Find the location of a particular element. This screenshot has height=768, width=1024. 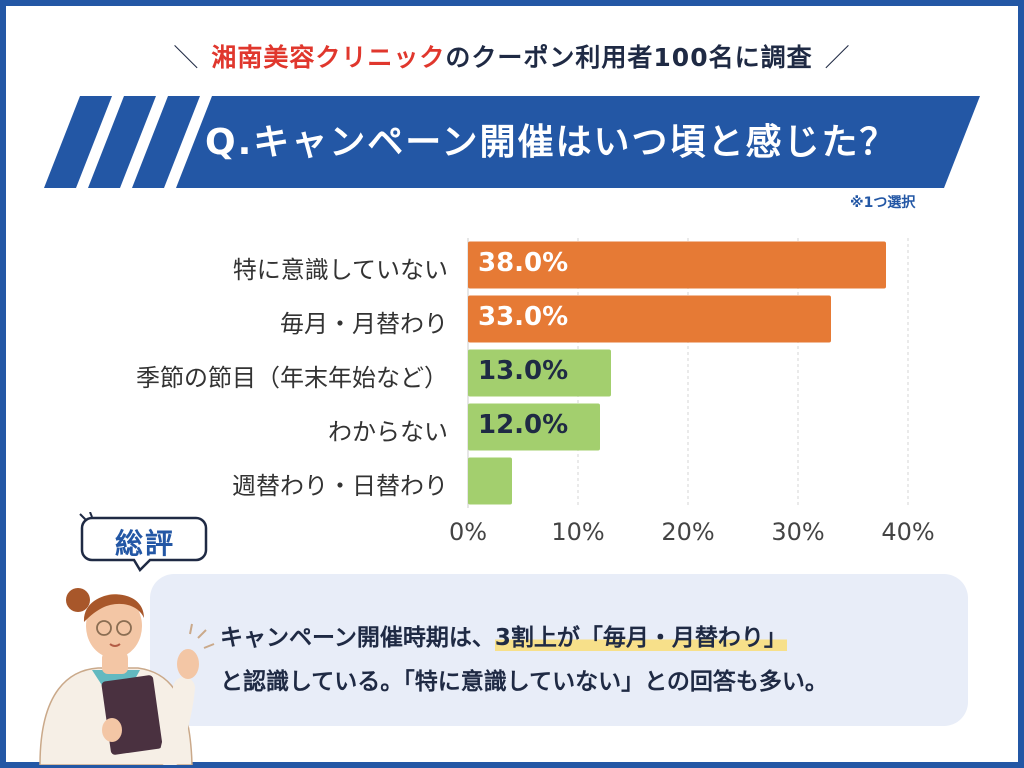

banner-body is located at coordinates (578, 142).